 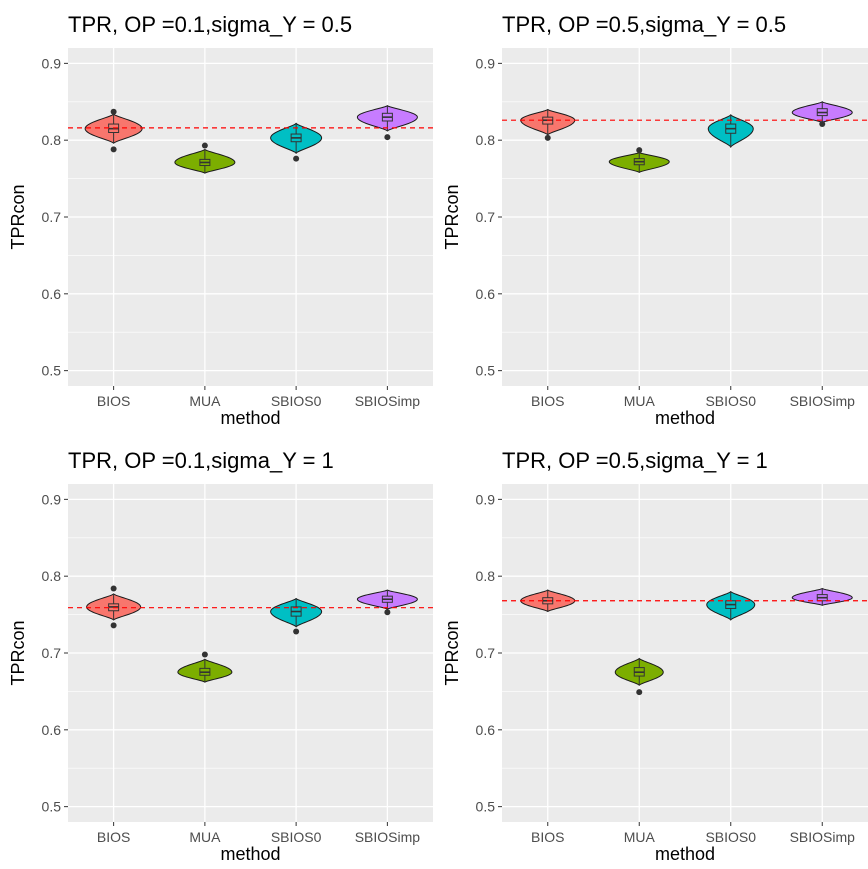 I want to click on chart-title: TPR, OP =0.1,sigma_Y = 0.5, so click(x=210, y=24).